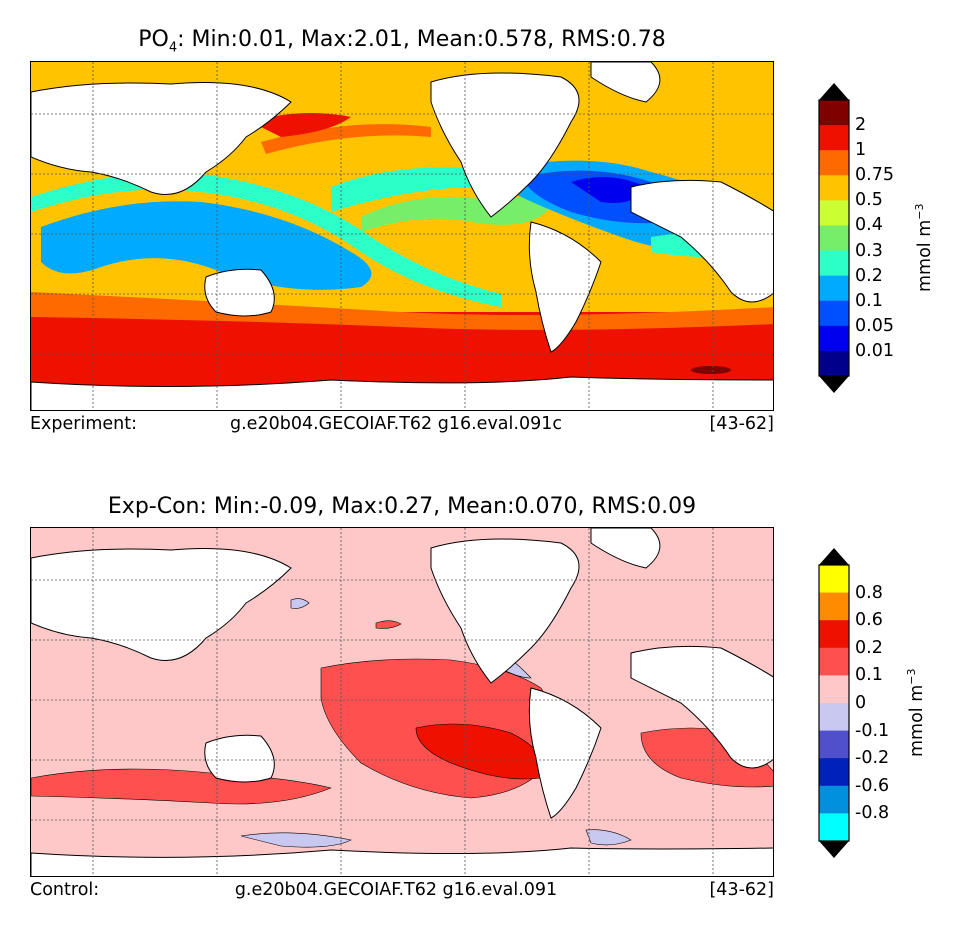  Describe the element at coordinates (872, 730) in the screenshot. I see `colorbar-tick-label: -0.1` at that location.